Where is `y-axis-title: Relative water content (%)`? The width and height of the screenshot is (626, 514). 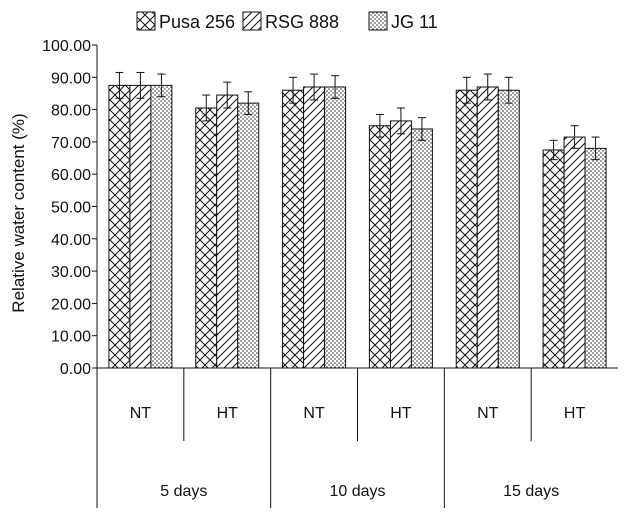 y-axis-title: Relative water content (%) is located at coordinates (18, 212).